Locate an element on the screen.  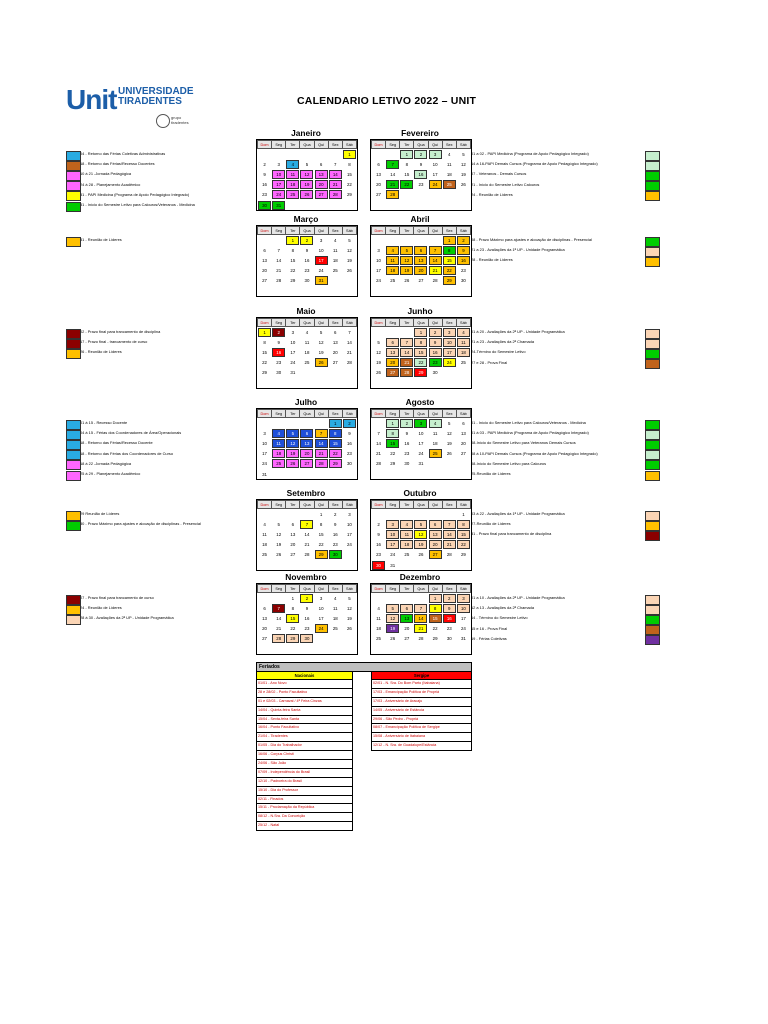
day-cell: 9 is located at coordinates (421, 164).